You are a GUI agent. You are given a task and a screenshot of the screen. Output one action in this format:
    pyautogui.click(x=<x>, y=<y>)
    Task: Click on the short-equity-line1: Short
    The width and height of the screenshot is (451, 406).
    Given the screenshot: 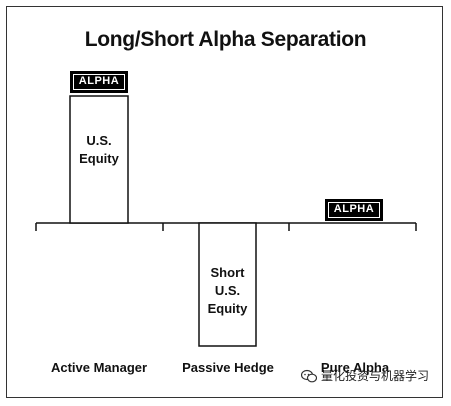 What is the action you would take?
    pyautogui.click(x=227, y=272)
    